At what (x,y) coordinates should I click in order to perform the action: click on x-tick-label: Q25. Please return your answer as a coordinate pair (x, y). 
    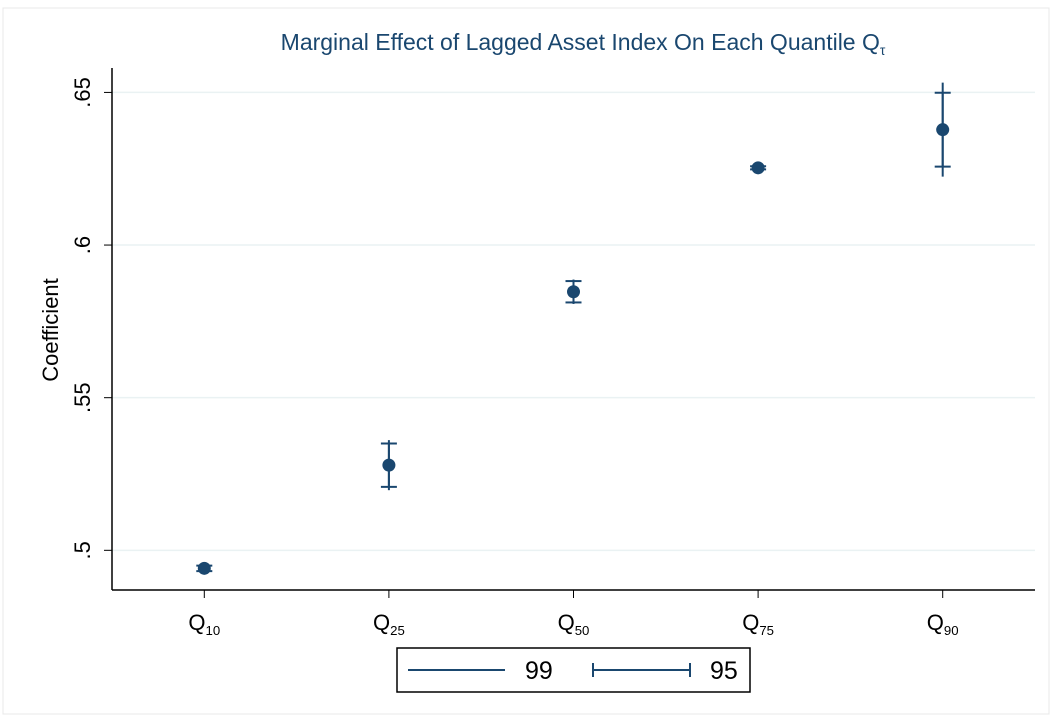
    Looking at the image, I should click on (389, 624).